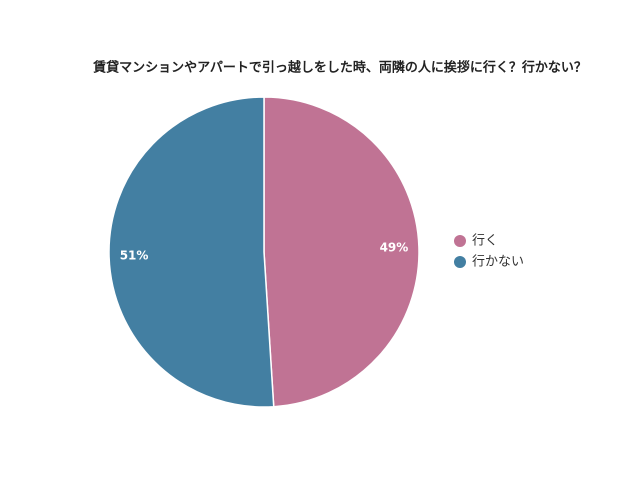  What do you see at coordinates (394, 247) in the screenshot?
I see `data-label: 49%` at bounding box center [394, 247].